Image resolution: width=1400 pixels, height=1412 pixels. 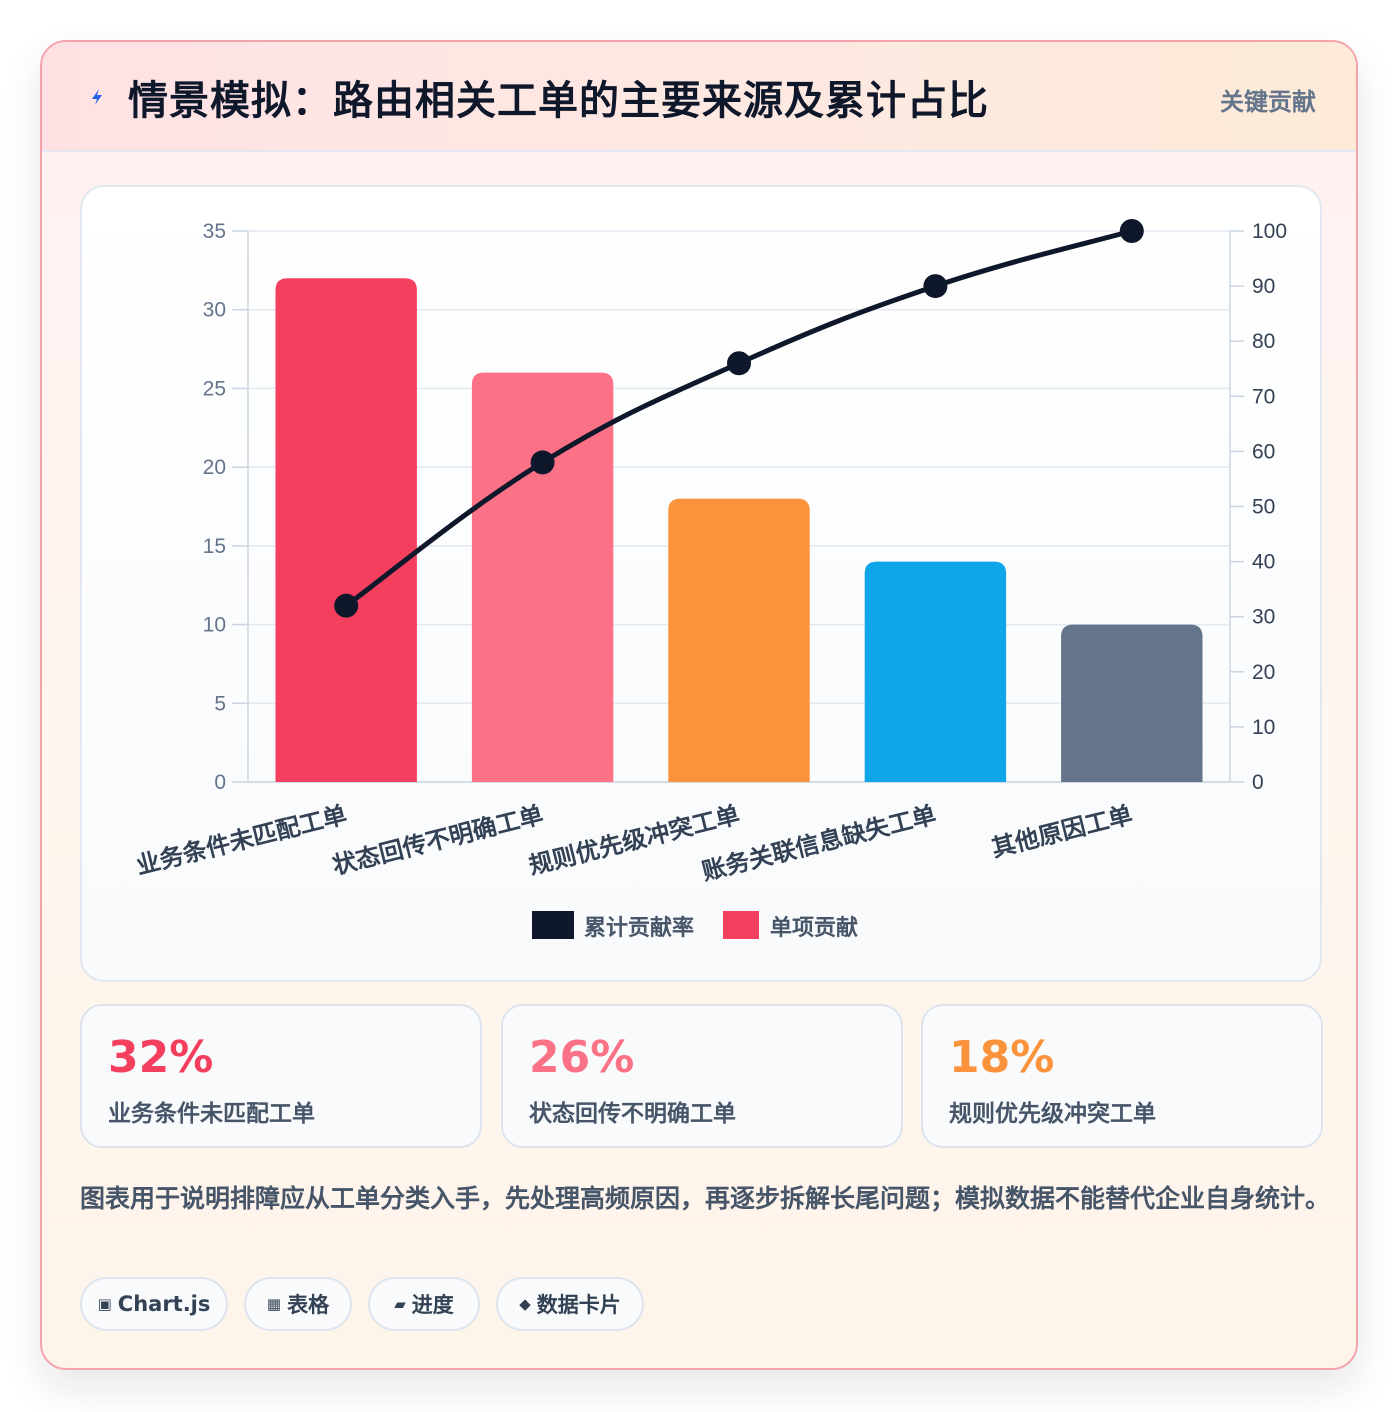 I want to click on square-icon: ▣, so click(x=104, y=1304).